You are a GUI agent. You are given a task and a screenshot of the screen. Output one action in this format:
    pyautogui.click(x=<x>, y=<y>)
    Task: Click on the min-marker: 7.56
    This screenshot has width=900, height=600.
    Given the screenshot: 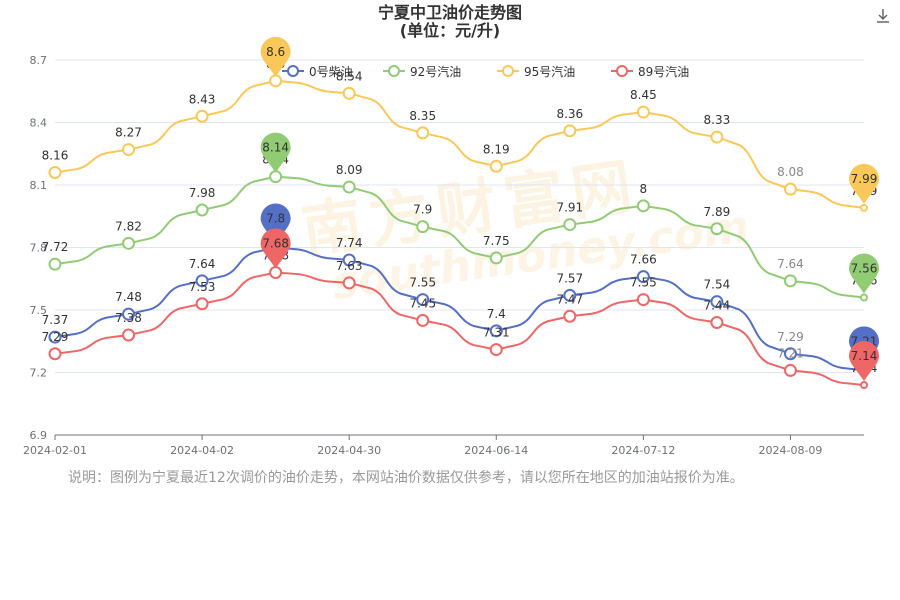 What is the action you would take?
    pyautogui.click(x=864, y=273)
    